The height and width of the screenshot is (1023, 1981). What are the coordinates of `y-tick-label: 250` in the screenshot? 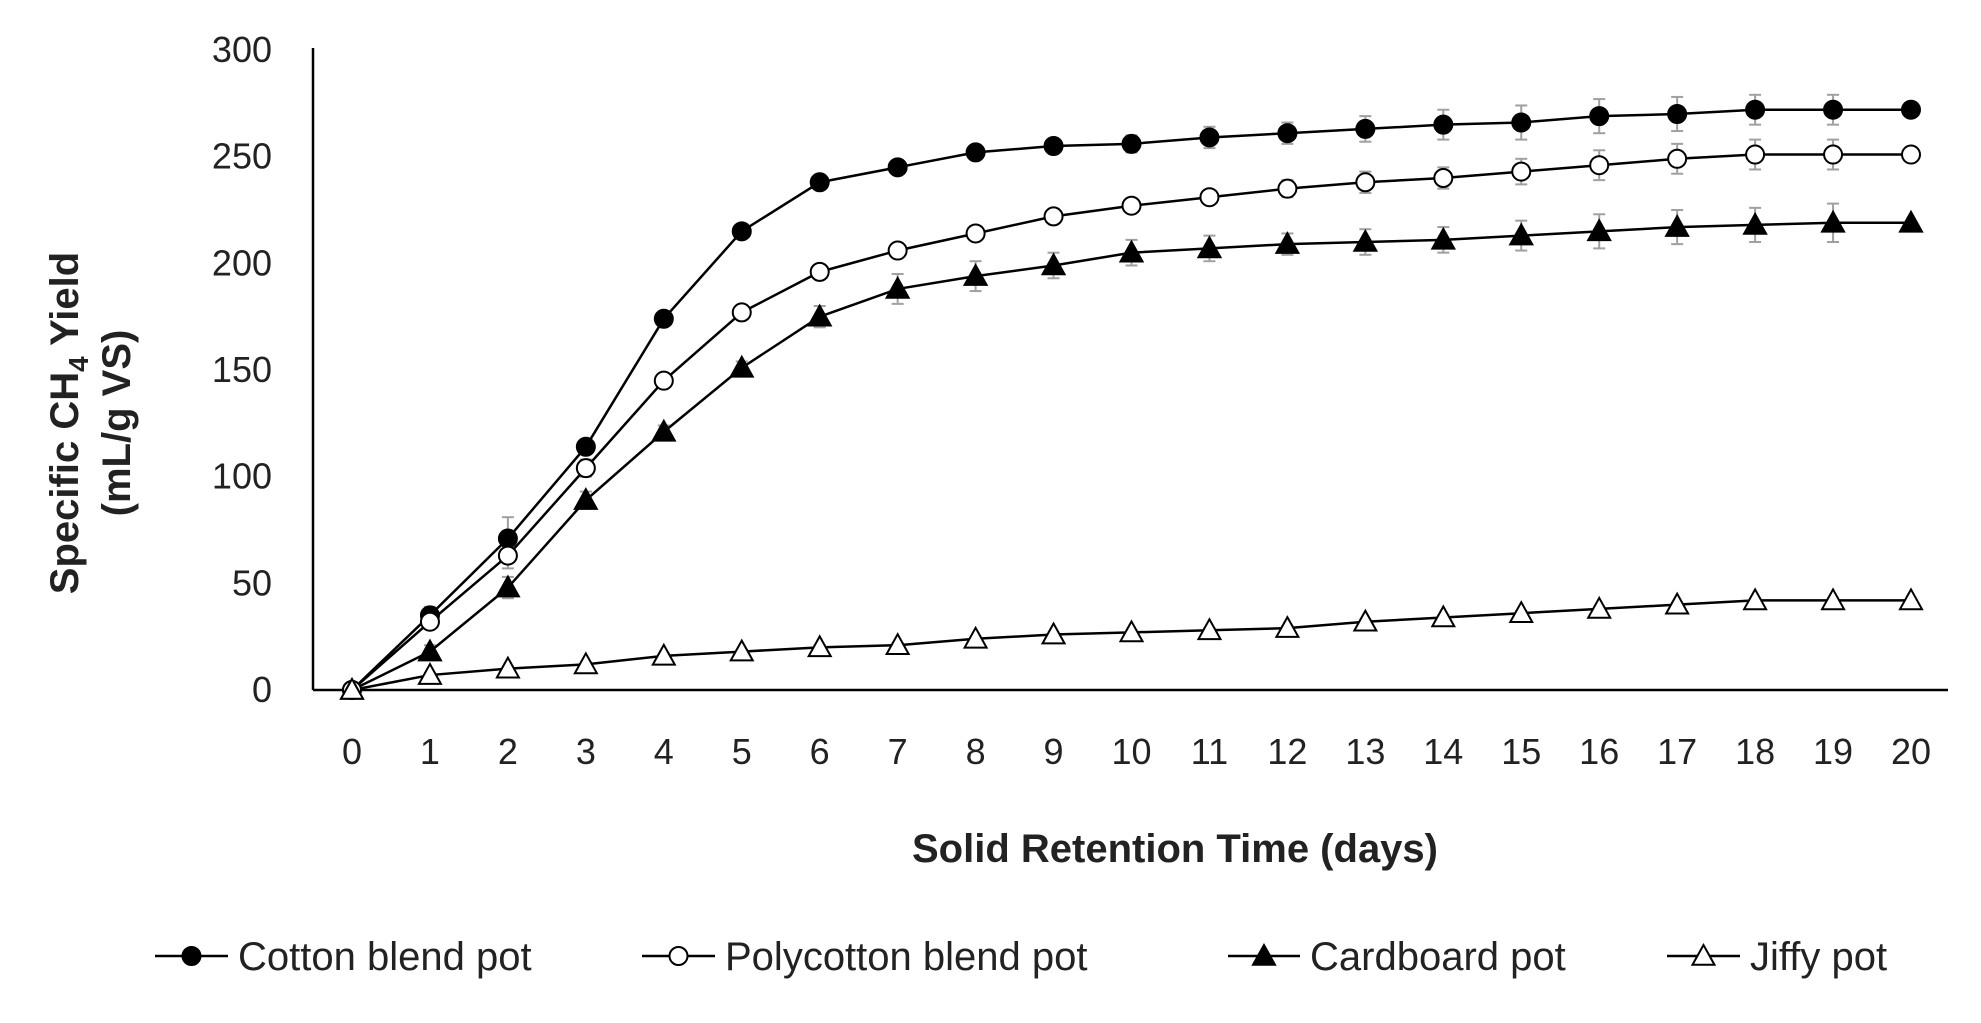 It's located at (242, 156).